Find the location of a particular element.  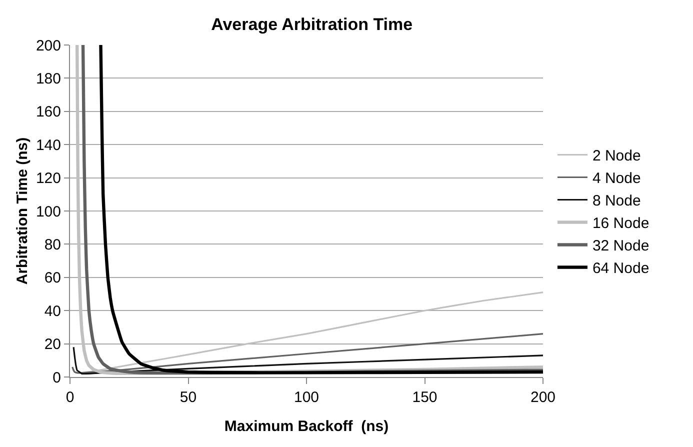

y-tick-label: 200 is located at coordinates (48, 45).